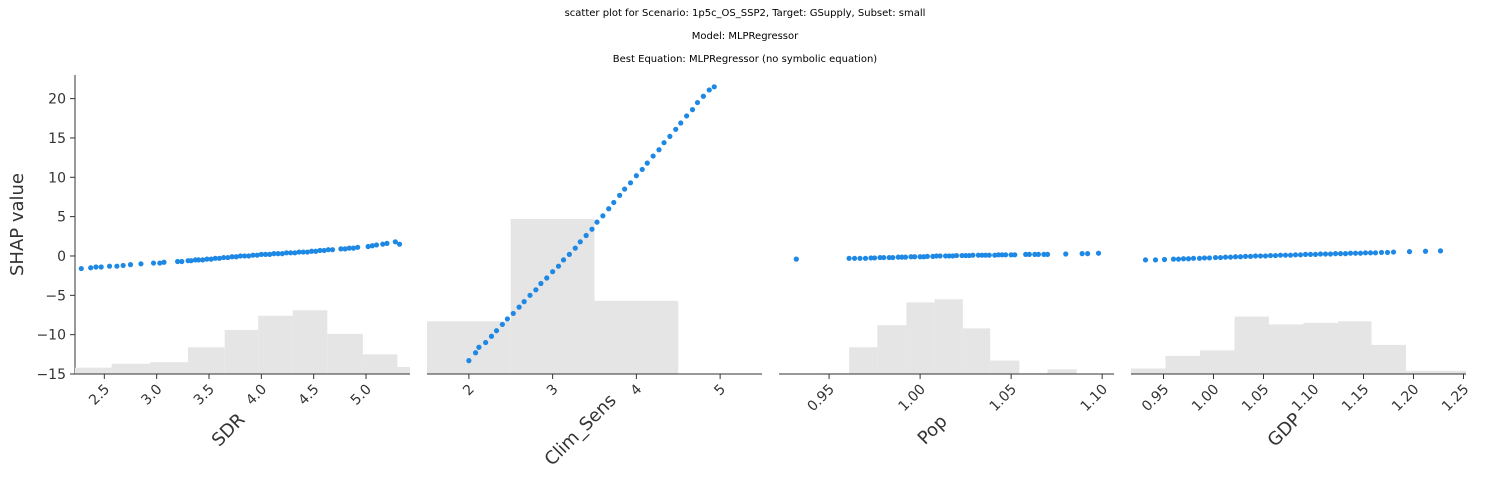 This screenshot has height=495, width=1490. What do you see at coordinates (61, 218) in the screenshot?
I see `y-tick-label: 5` at bounding box center [61, 218].